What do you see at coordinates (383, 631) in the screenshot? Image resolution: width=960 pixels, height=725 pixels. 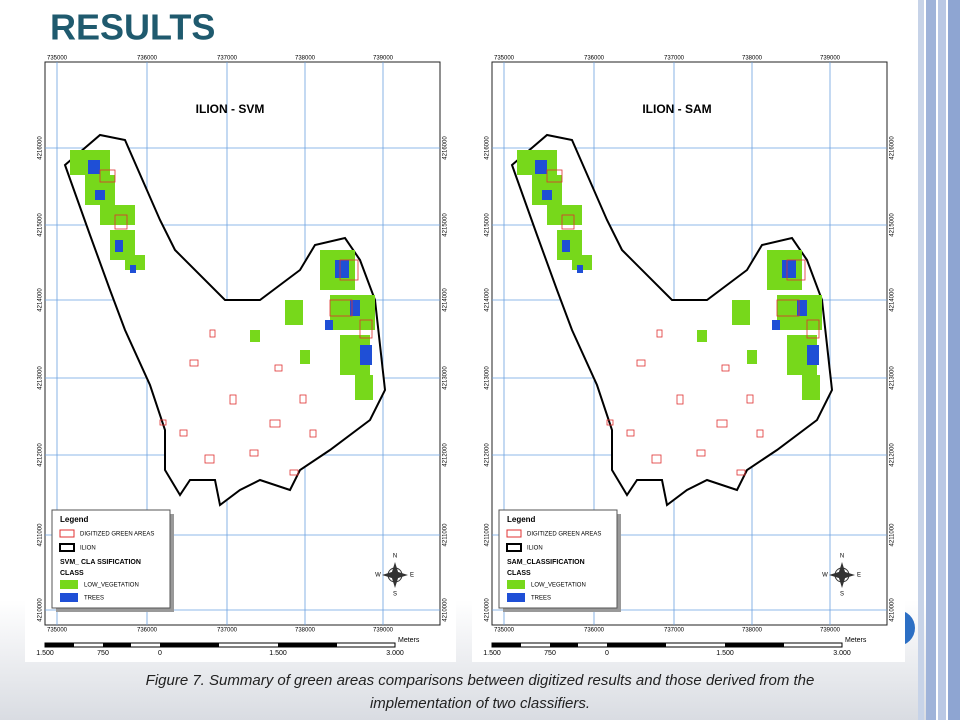 I see `x-coord-label: 739000` at bounding box center [383, 631].